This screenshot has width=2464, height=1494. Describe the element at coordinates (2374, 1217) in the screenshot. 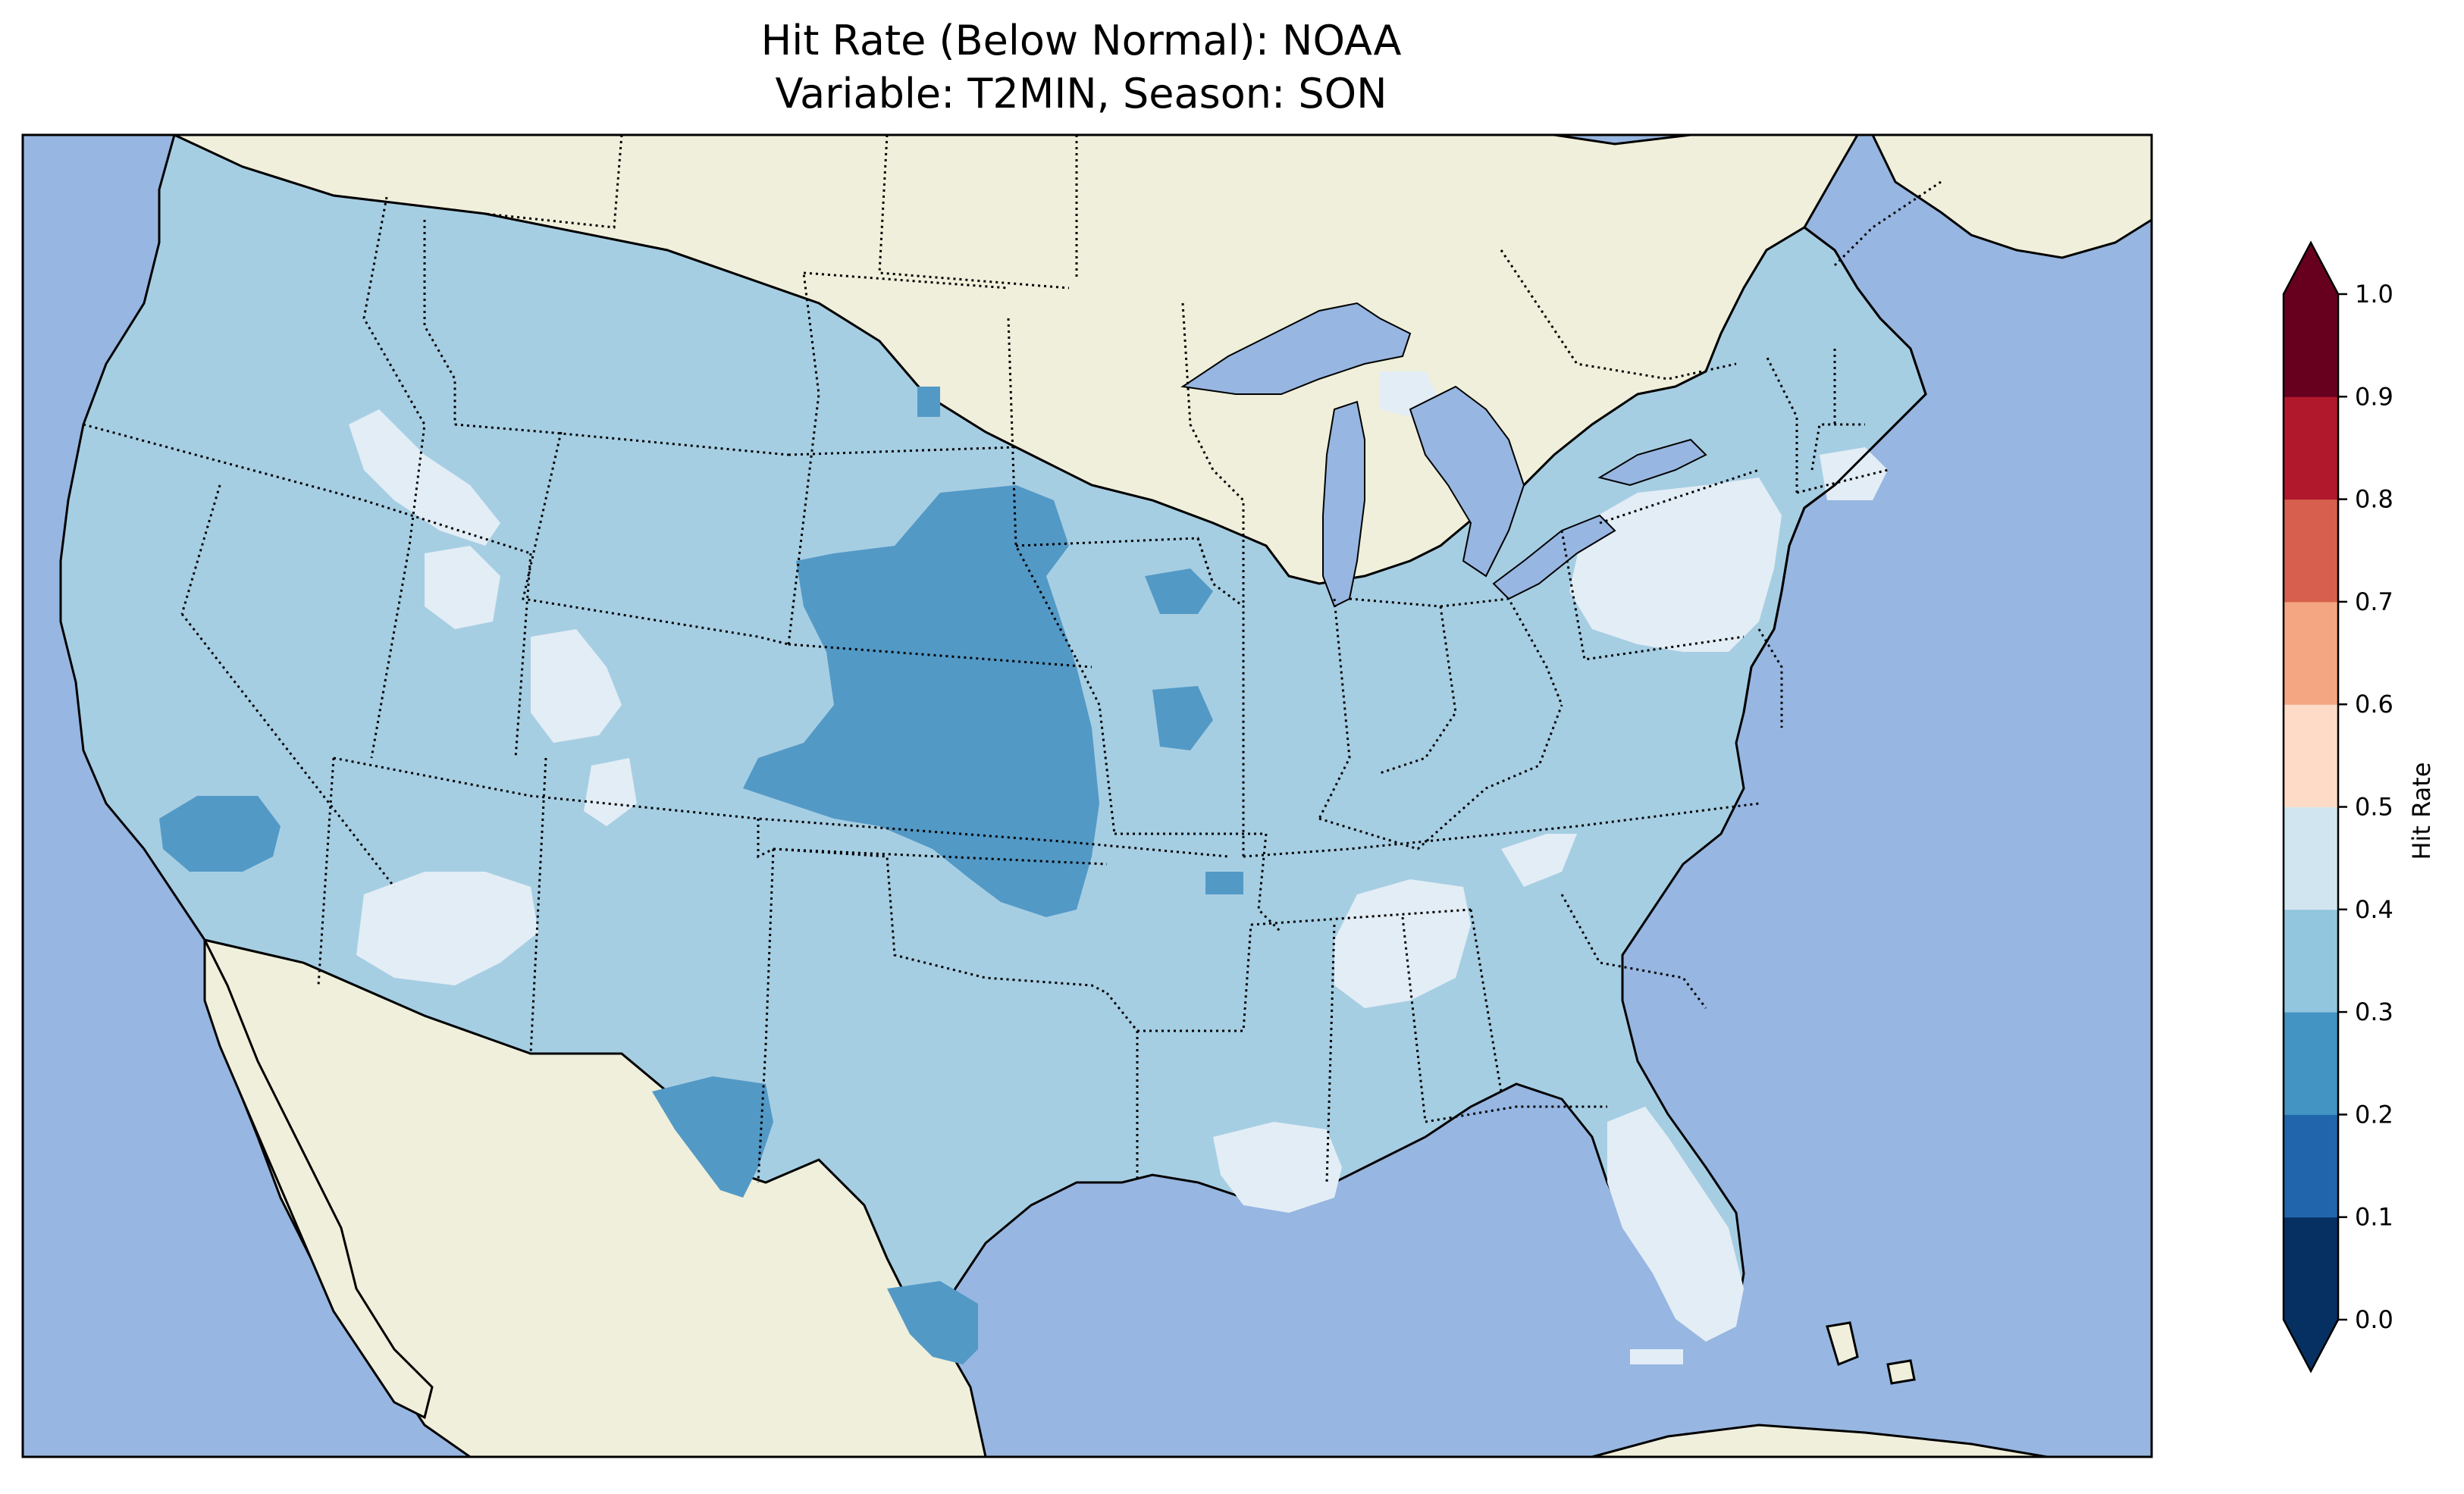

I see `colorbar-tick-label: 0.1` at that location.